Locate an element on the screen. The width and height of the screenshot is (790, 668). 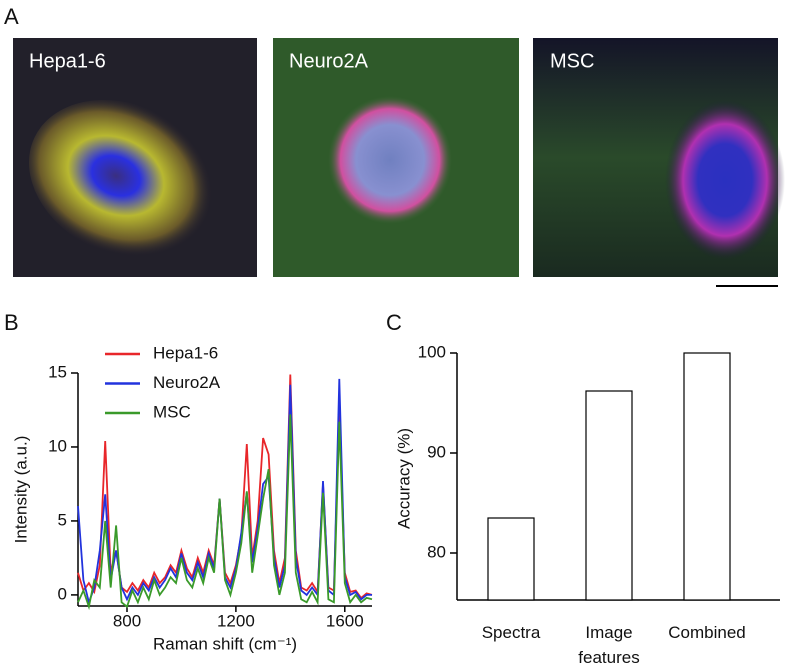
x-tick-label: 1600 is located at coordinates (345, 620).